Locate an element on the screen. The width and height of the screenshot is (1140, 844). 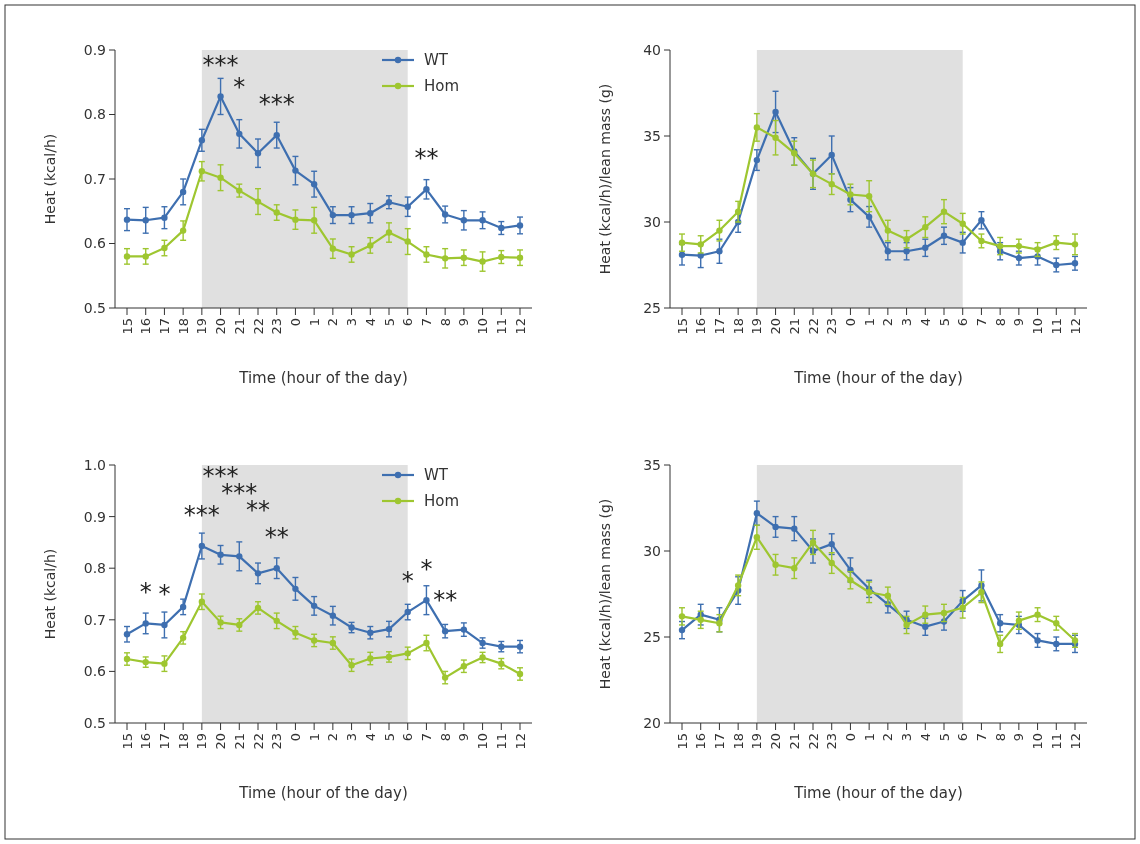
y-axis-title: Heat (kcal/h)/lean mass (g) is located at coordinates (605, 179).